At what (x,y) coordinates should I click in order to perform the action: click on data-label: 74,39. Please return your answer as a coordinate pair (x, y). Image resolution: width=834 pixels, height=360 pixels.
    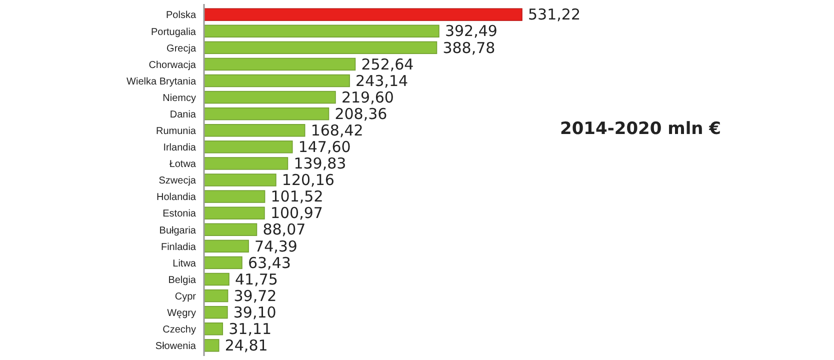
    Looking at the image, I should click on (276, 246).